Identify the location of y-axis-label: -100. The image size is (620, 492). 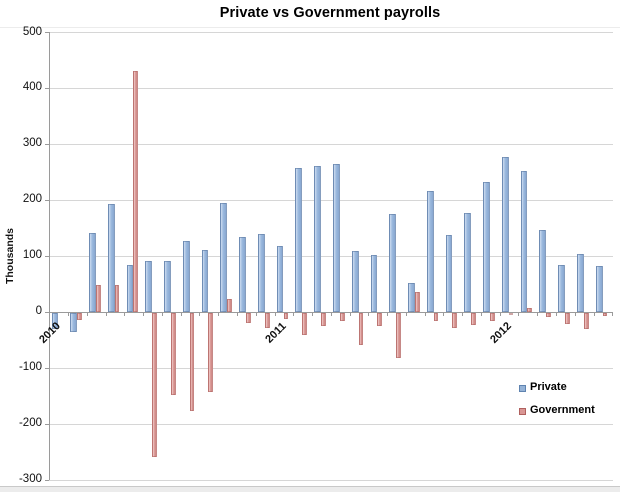
(30, 367).